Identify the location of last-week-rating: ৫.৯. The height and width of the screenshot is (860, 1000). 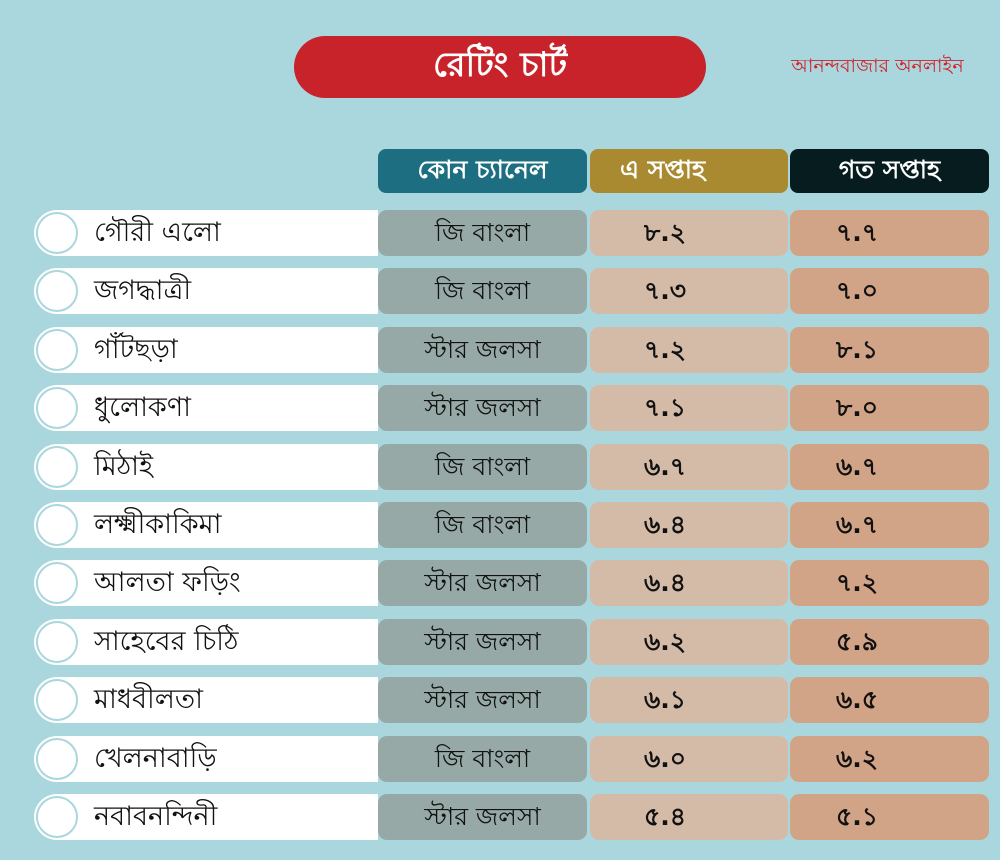
(889, 642).